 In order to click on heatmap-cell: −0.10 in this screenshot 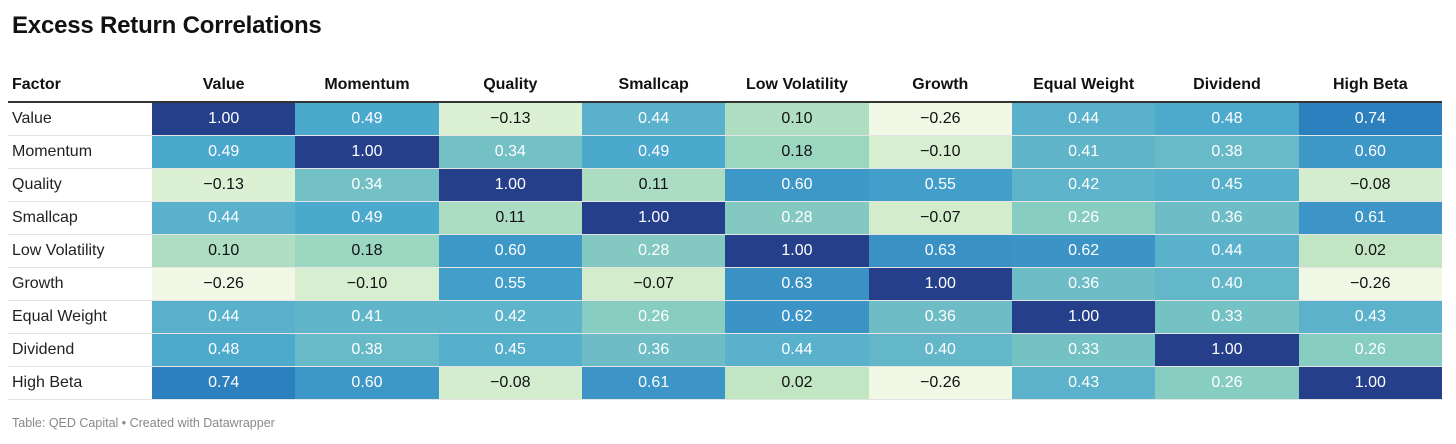, I will do `click(940, 152)`.